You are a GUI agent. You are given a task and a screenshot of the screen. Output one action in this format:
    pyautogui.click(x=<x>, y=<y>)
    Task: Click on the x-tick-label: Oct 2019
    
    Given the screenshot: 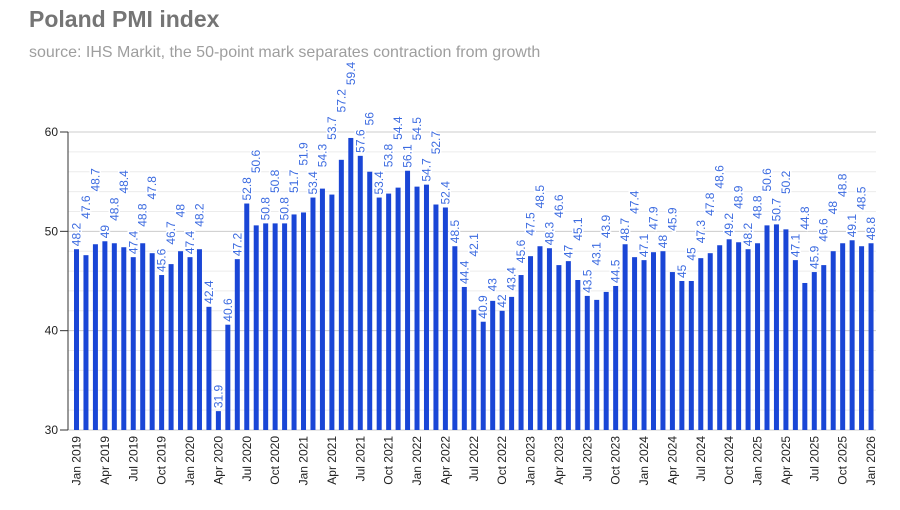 What is the action you would take?
    pyautogui.click(x=162, y=460)
    